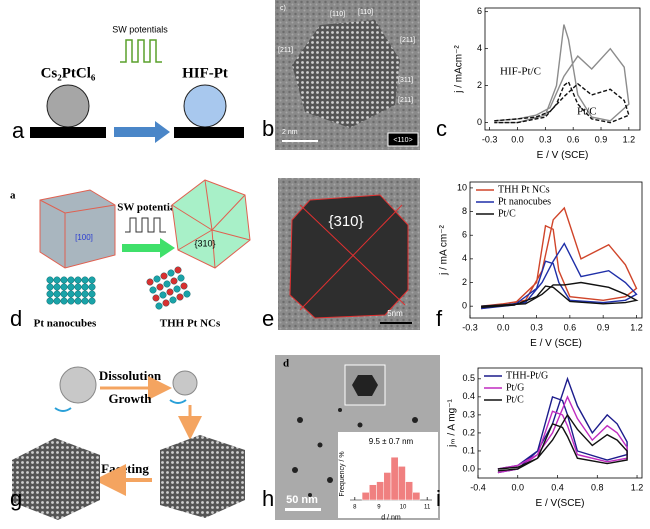 This screenshot has width=650, height=529. Describe the element at coordinates (438, 498) in the screenshot. I see `panel-letter: i` at that location.